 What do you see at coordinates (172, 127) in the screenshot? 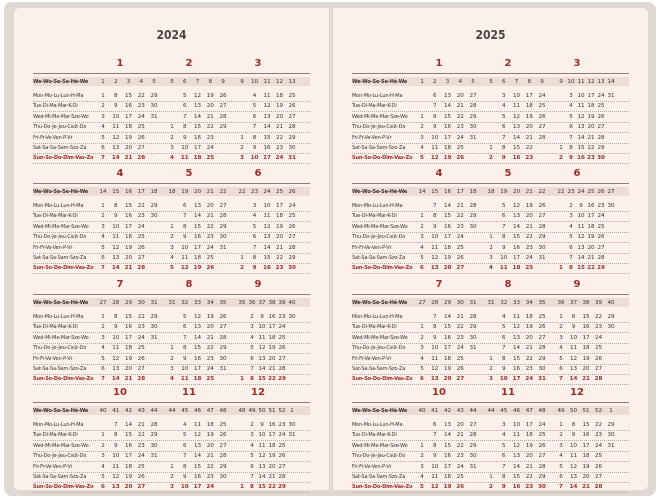
I see `day-cell: 1` at bounding box center [172, 127].